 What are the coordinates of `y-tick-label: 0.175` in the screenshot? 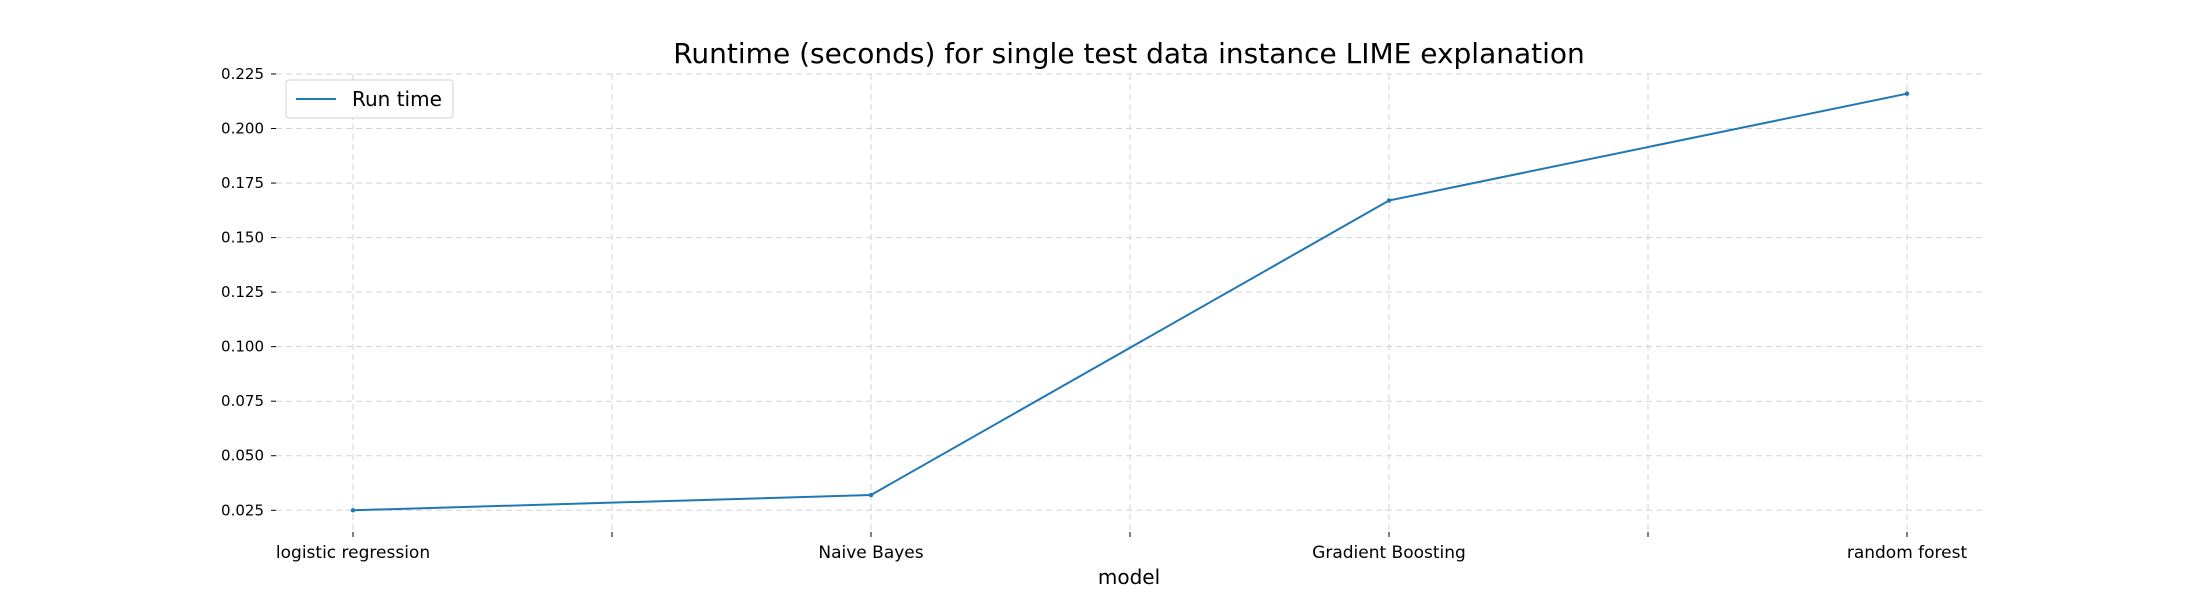 It's located at (242, 183).